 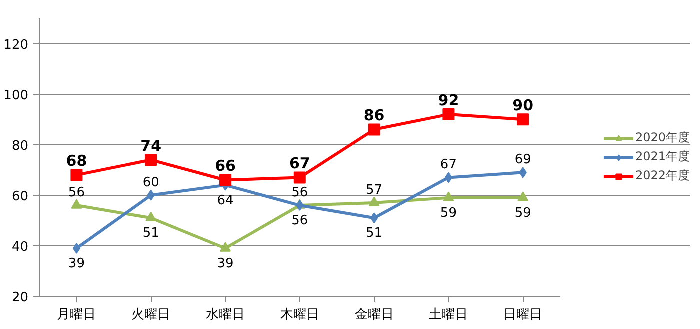 What do you see at coordinates (20, 146) in the screenshot?
I see `y-tick-label: 80` at bounding box center [20, 146].